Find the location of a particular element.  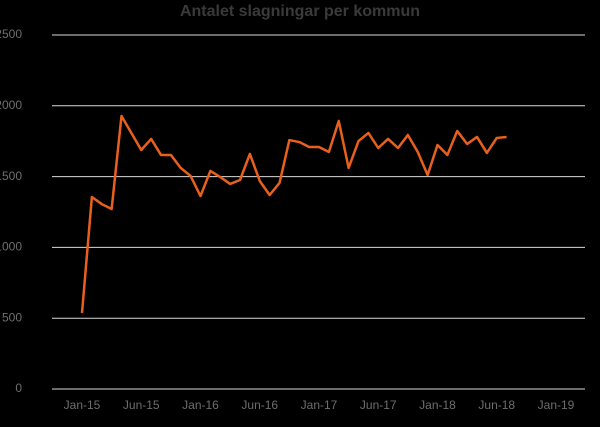

x-tick-label: Jun-15 is located at coordinates (141, 405).